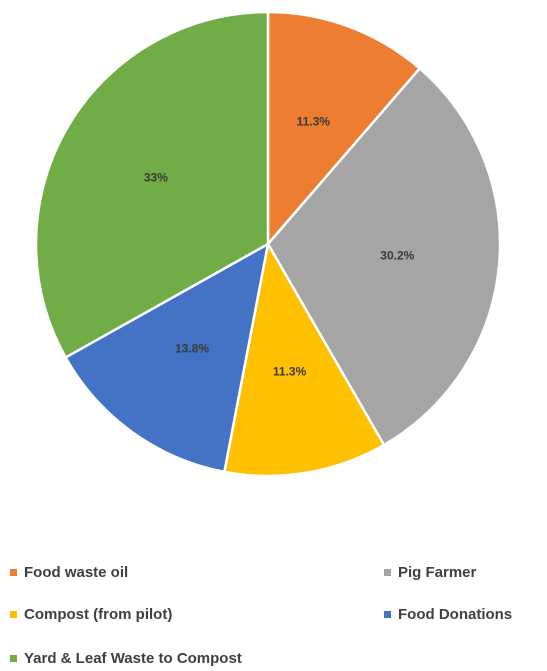  I want to click on legend-swatch-pig-farmer, so click(387, 572).